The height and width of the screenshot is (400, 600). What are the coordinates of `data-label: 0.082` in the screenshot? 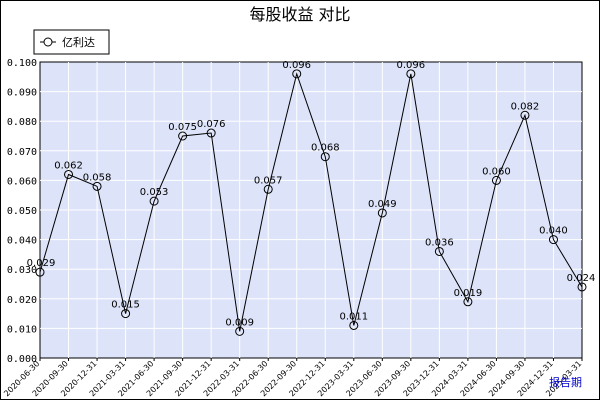 It's located at (525, 106).